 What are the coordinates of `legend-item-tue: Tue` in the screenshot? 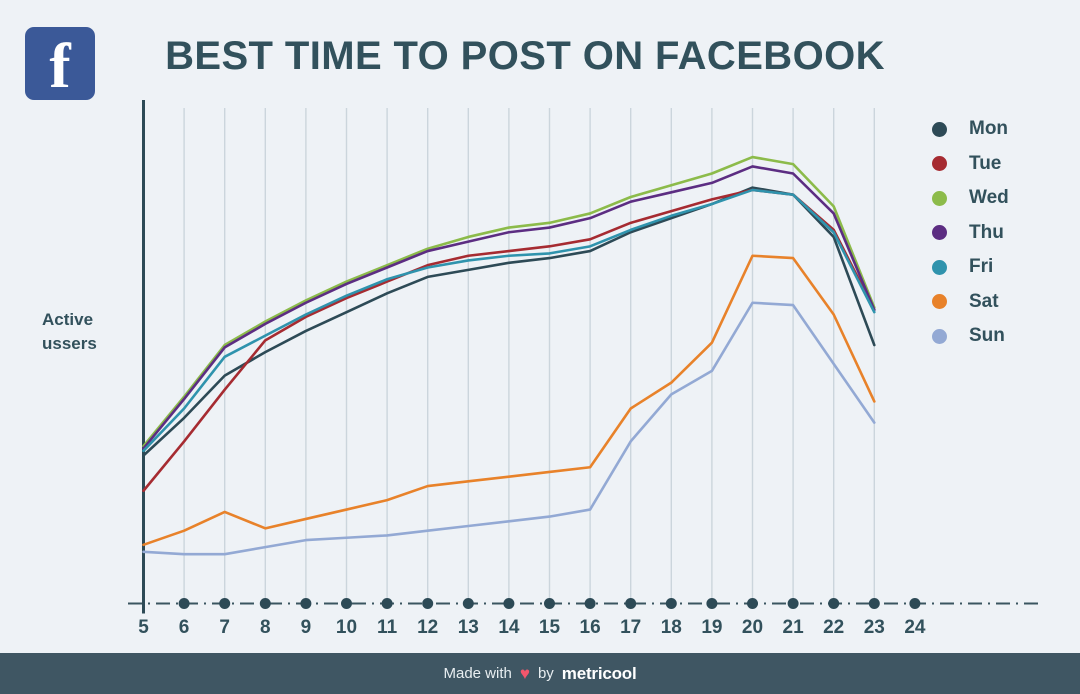 It's located at (1002, 164).